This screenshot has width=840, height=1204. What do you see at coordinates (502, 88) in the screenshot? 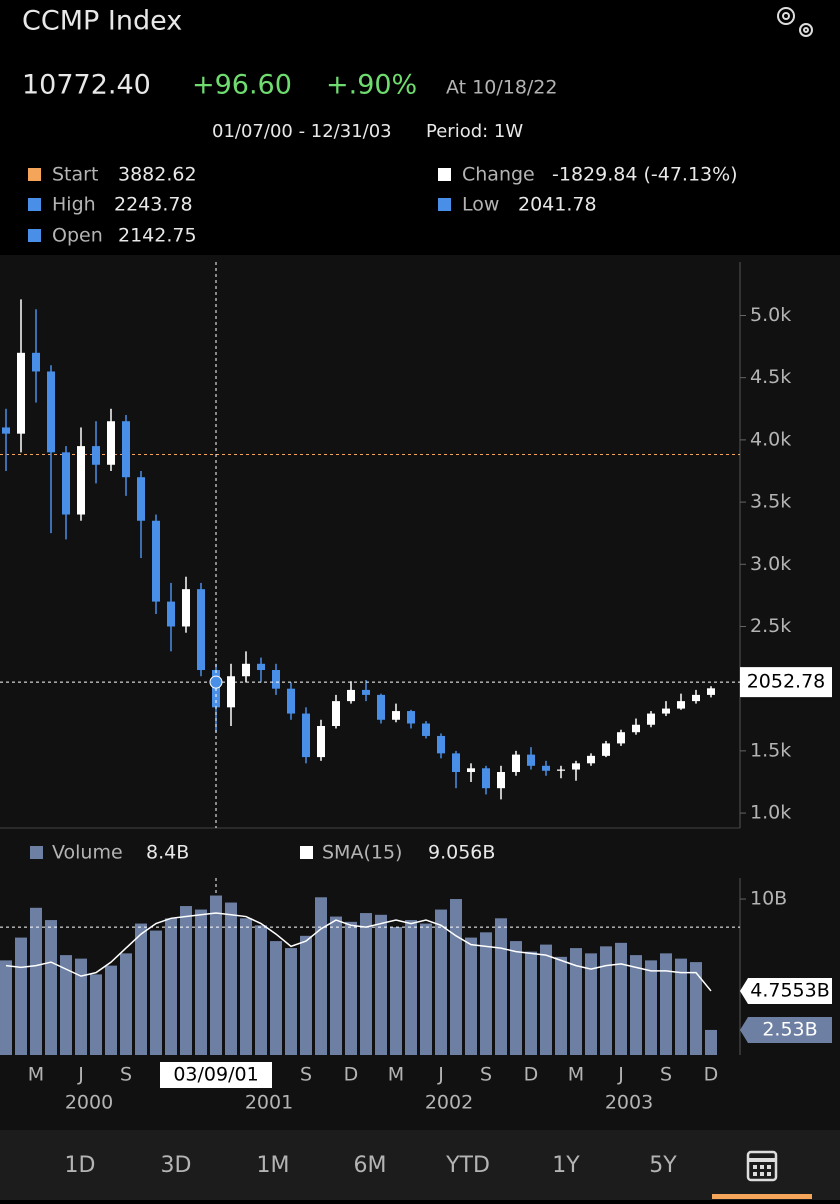
I see `as-of: At 10/18/22` at bounding box center [502, 88].